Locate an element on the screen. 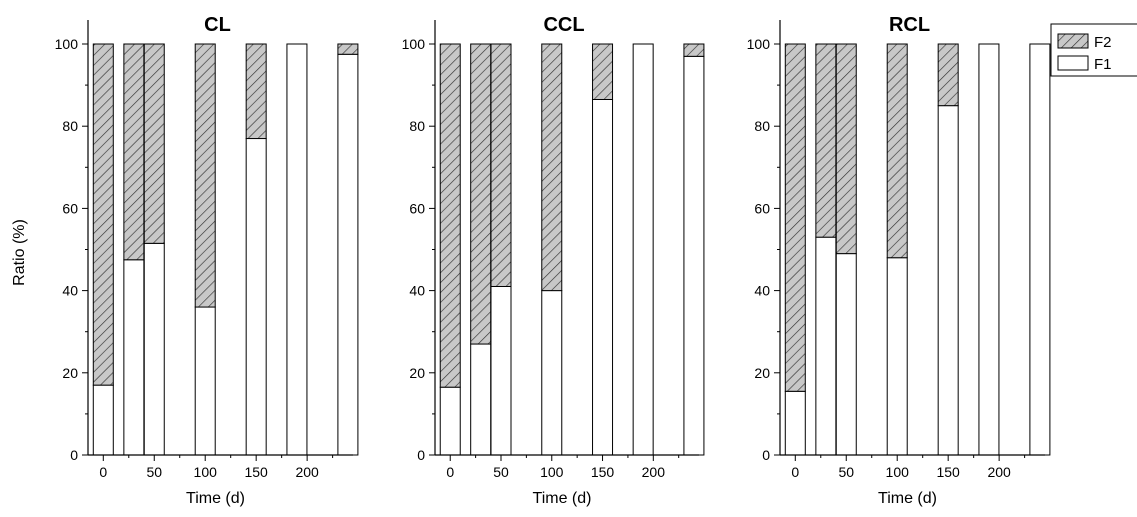  legend-label-f2: F2 is located at coordinates (1103, 42).